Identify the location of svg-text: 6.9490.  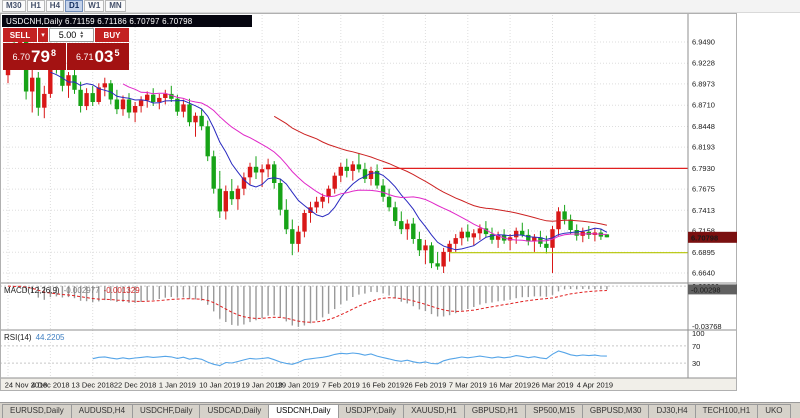
(703, 42).